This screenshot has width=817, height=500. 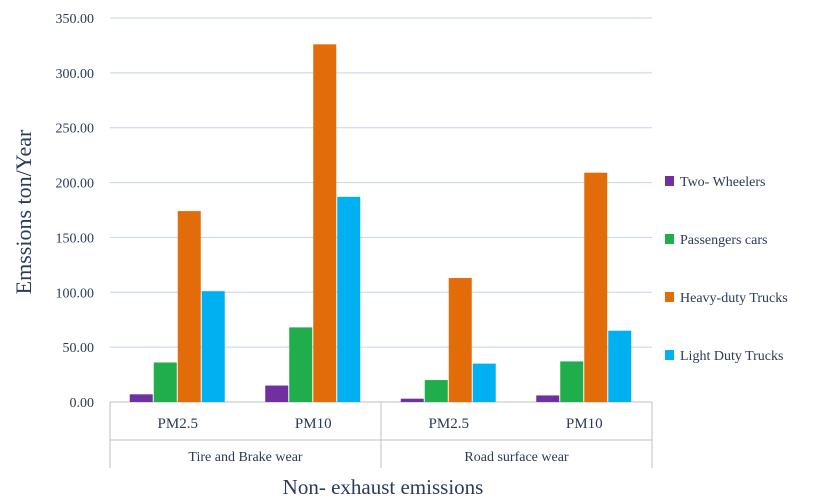 I want to click on legend-label: Light Duty Trucks, so click(x=731, y=356).